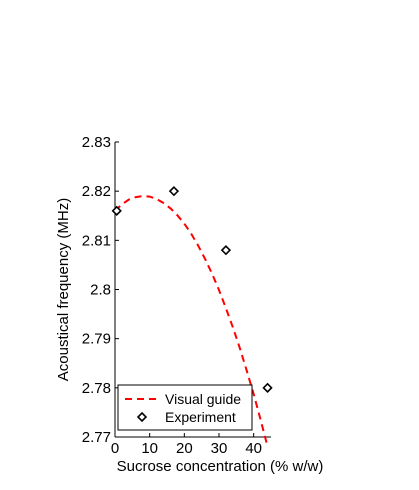  What do you see at coordinates (219, 448) in the screenshot?
I see `x-tick-label: 30` at bounding box center [219, 448].